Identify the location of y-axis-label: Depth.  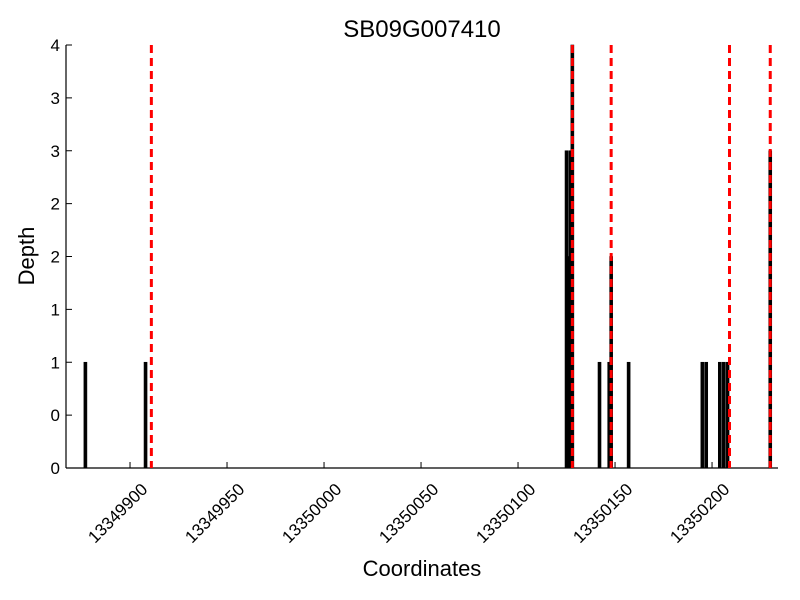
(26, 256).